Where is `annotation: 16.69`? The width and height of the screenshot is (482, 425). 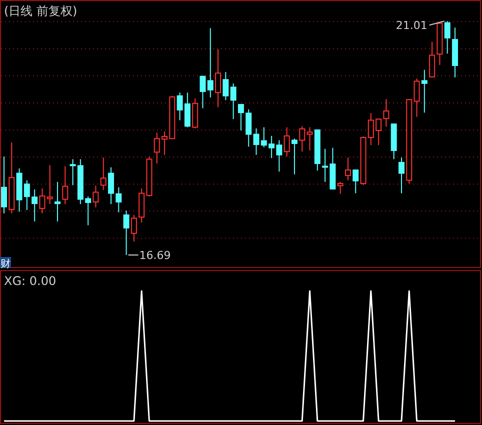
annotation: 16.69 is located at coordinates (155, 255).